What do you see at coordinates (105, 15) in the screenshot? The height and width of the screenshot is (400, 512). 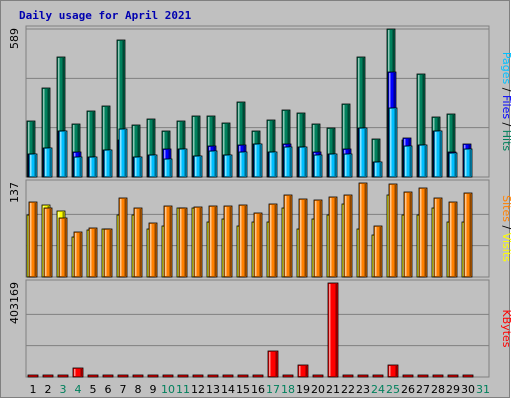 I see `chart-title: Daily usage for April 2021` at bounding box center [105, 15].